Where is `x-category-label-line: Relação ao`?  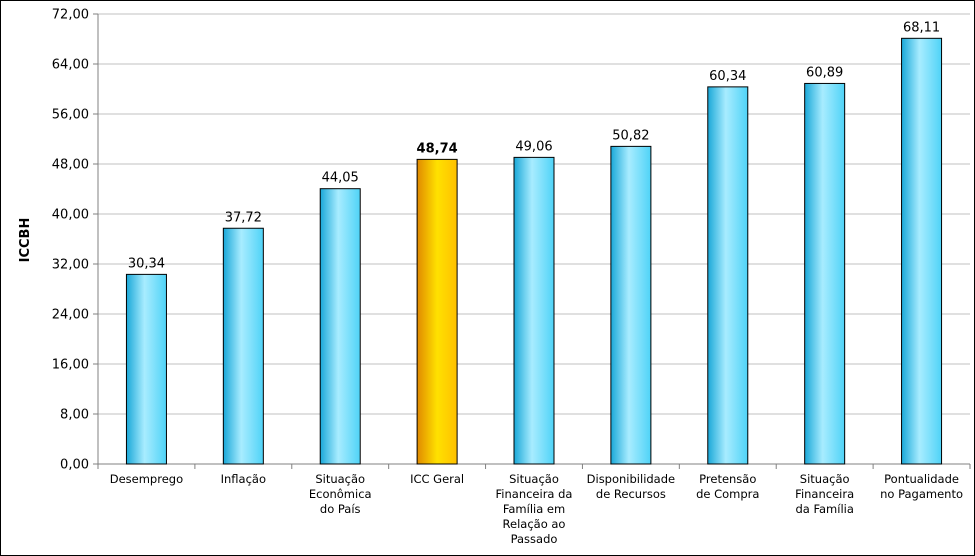
x-category-label-line: Relação ao is located at coordinates (534, 524).